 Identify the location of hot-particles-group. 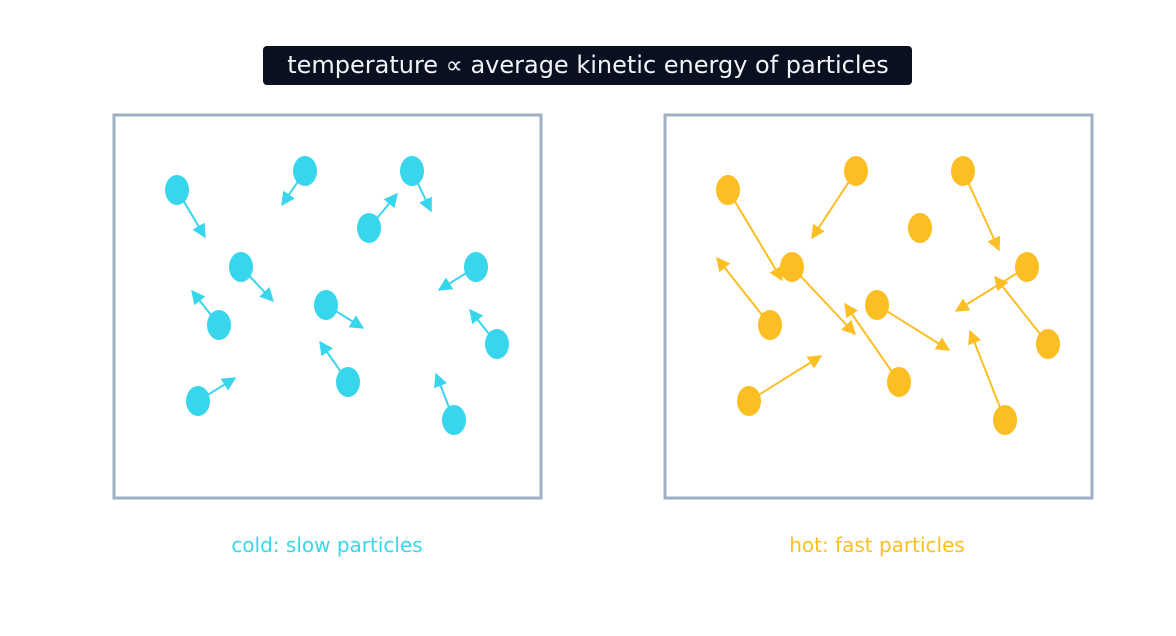
(888, 295).